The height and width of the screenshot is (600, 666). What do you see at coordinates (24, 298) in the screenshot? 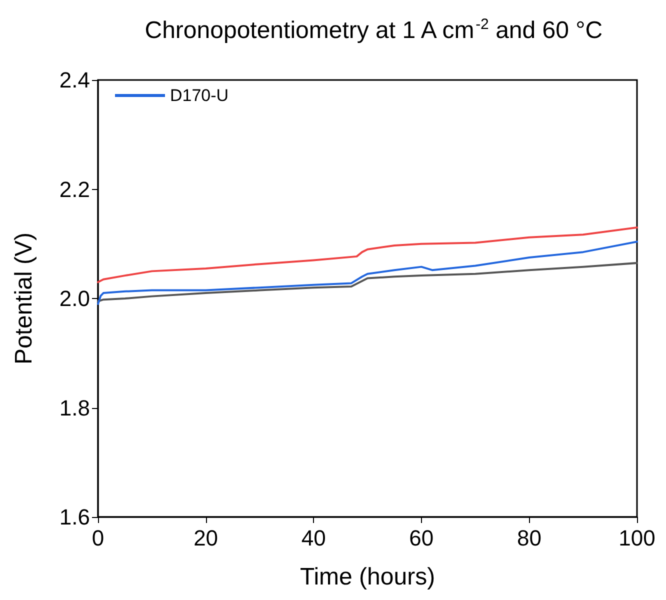
I see `y-axis-title: Potential (V)` at bounding box center [24, 298].